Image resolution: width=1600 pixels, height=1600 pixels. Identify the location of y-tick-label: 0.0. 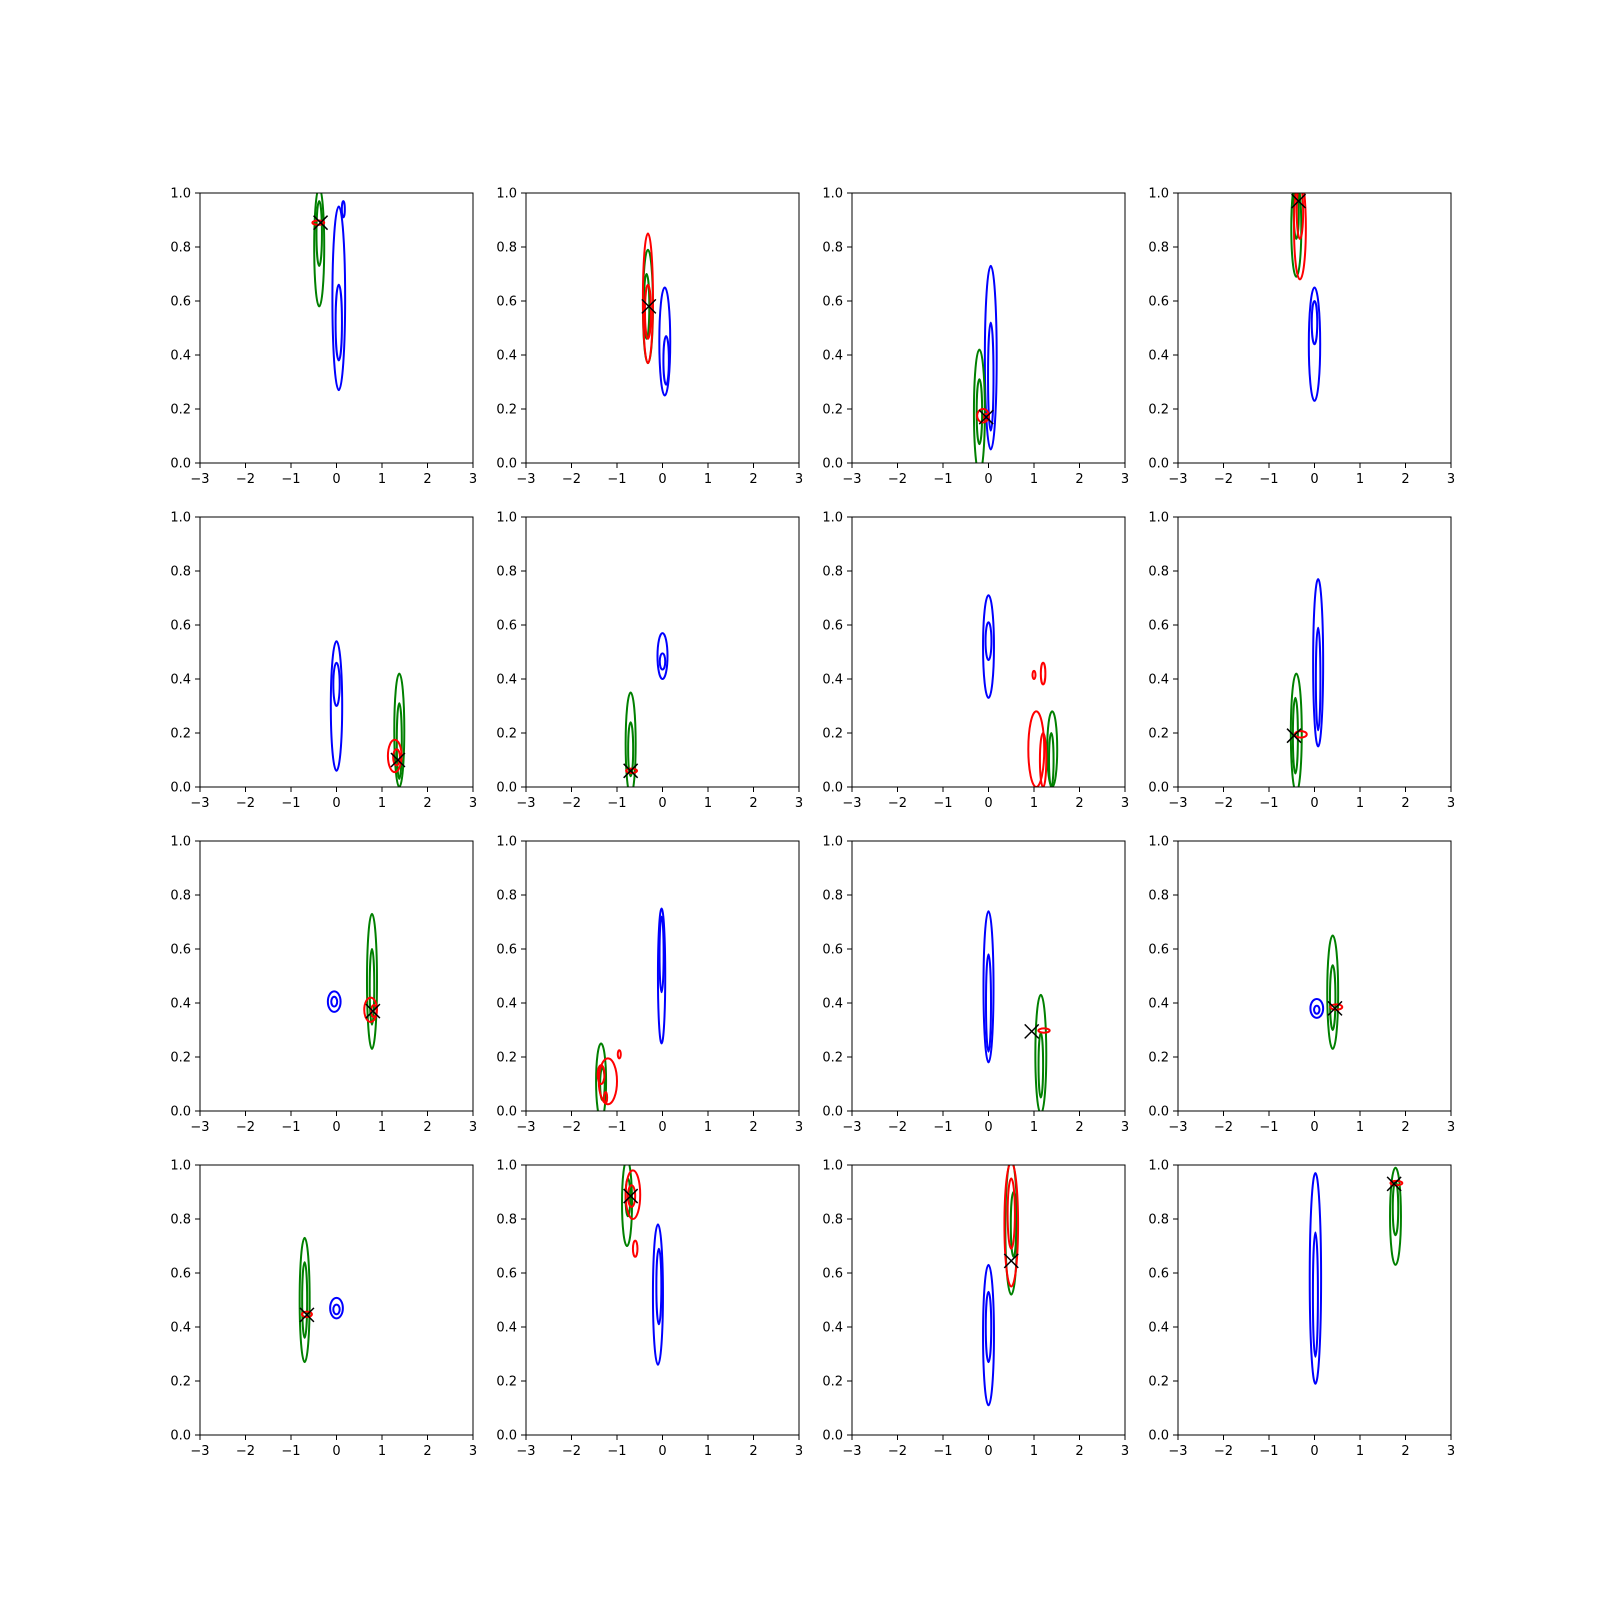
(180, 1112).